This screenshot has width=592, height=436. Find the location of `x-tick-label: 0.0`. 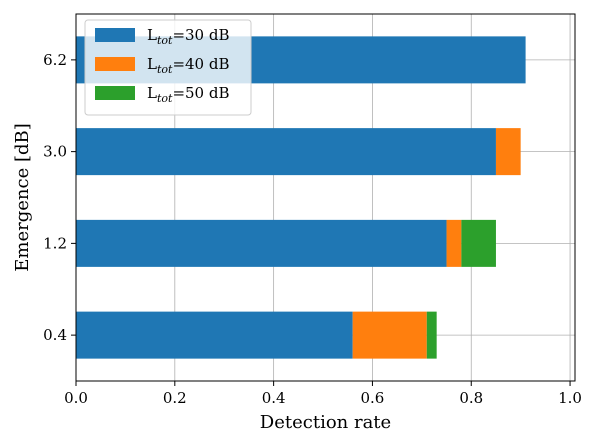

x-tick-label: 0.0 is located at coordinates (76, 398).